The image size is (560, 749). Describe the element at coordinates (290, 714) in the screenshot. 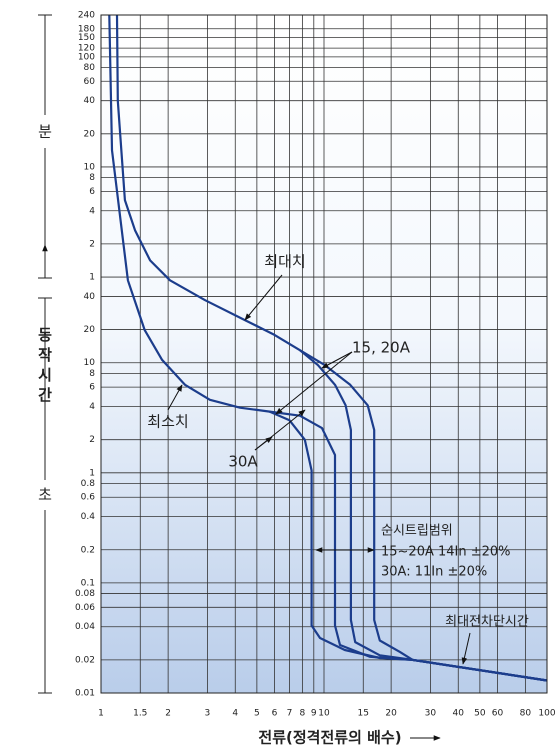

I see `x-tick-label: 7` at that location.